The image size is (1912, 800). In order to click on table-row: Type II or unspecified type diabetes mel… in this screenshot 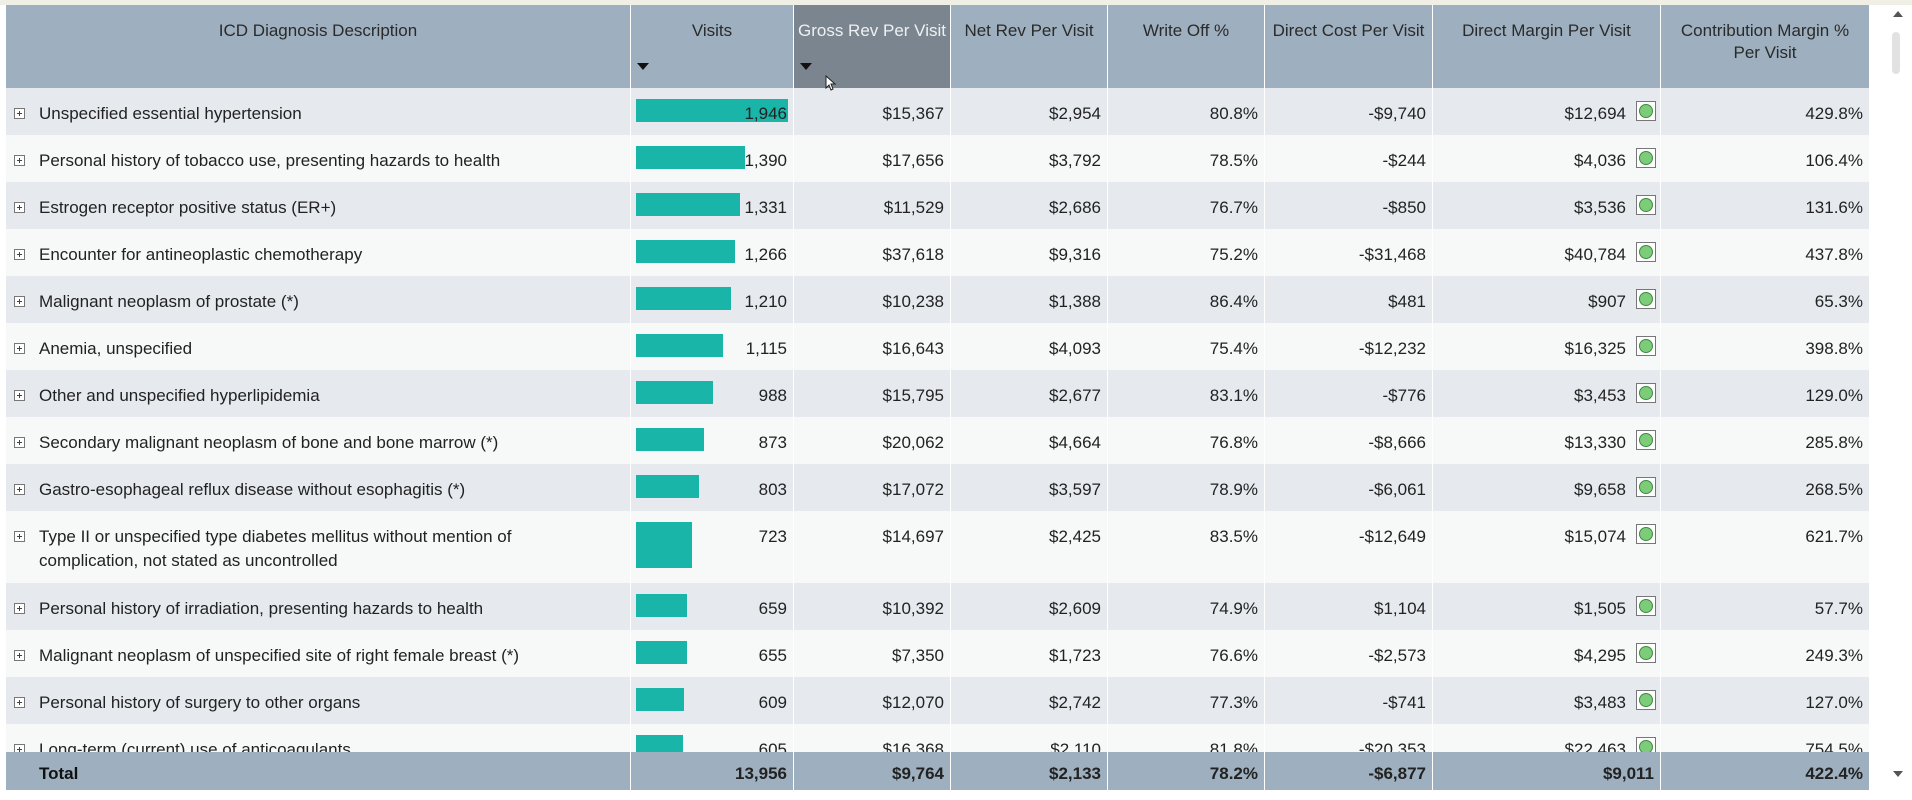, I will do `click(938, 547)`.